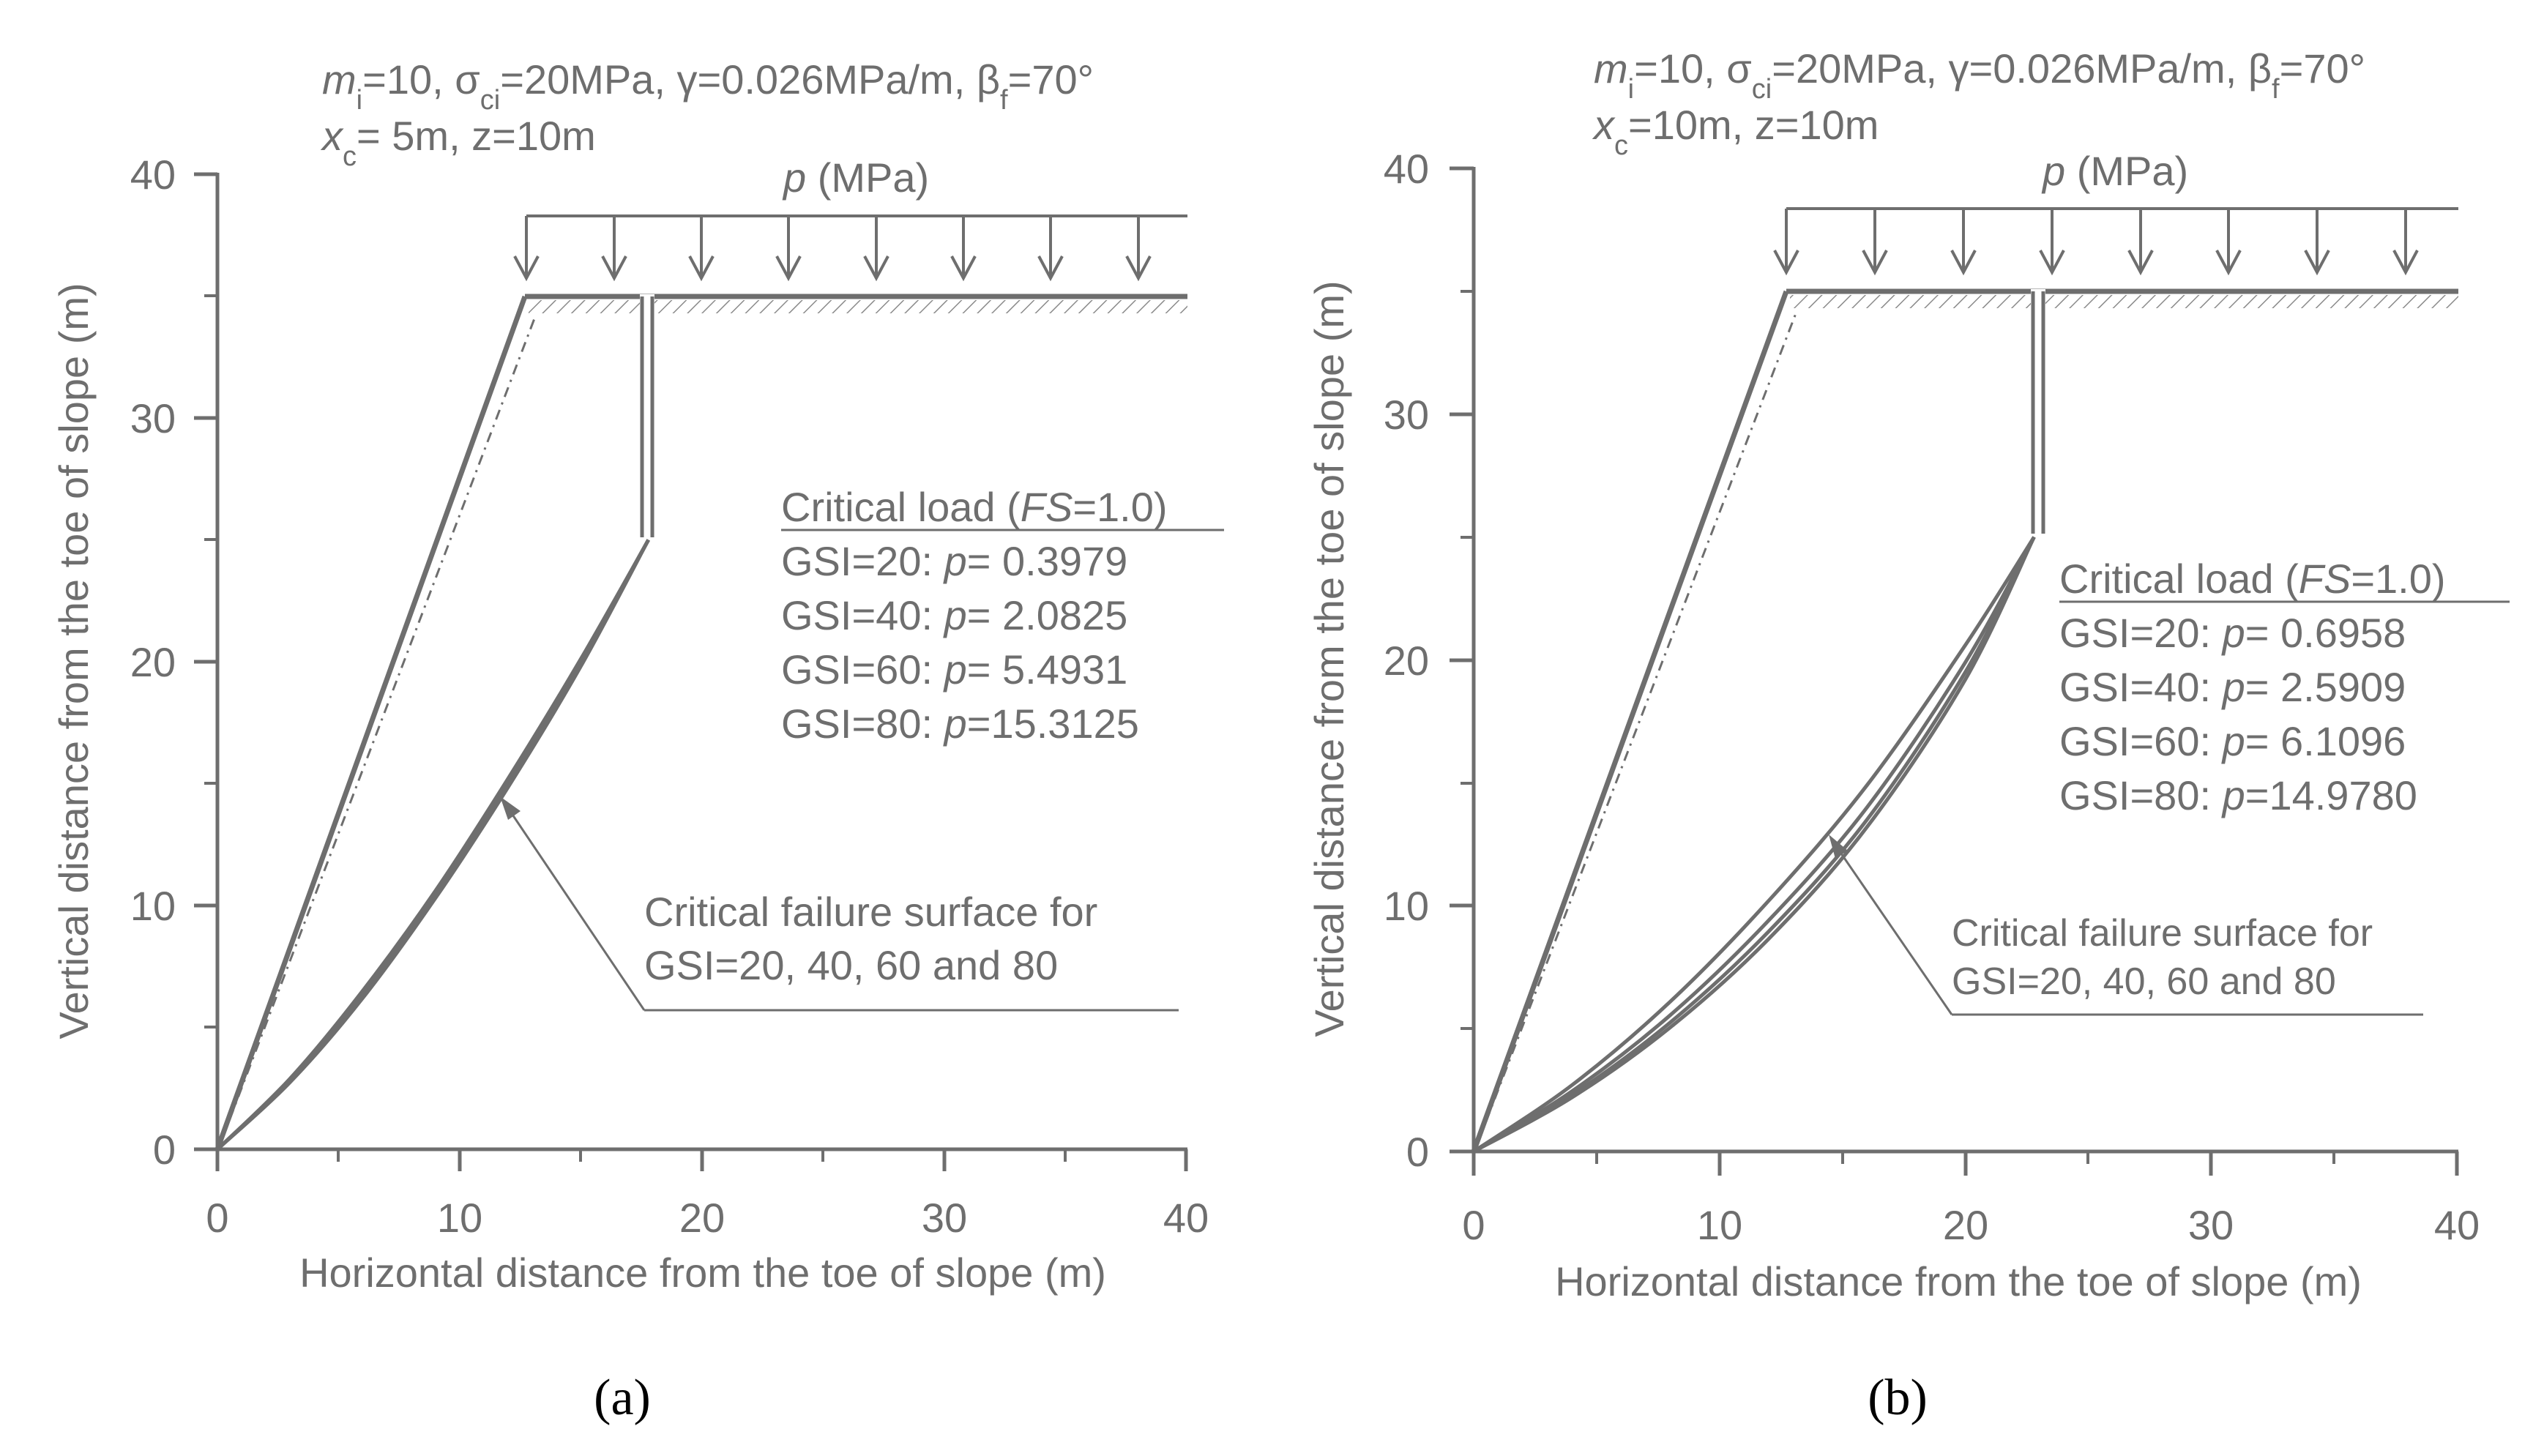  Describe the element at coordinates (2232, 741) in the screenshot. I see `critical-load-row: GSI=60: p= 6.1096` at that location.